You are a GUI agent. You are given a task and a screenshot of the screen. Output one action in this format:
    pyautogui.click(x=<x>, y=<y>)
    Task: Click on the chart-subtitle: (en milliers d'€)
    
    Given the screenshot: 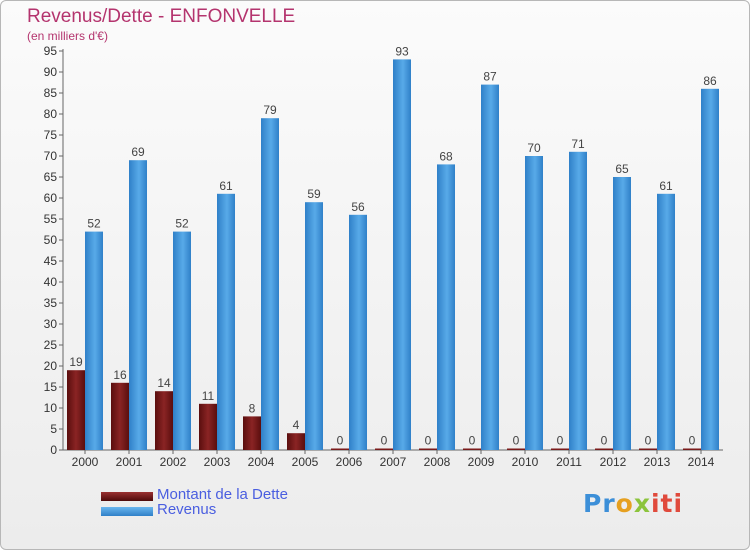 What is the action you would take?
    pyautogui.click(x=67, y=36)
    